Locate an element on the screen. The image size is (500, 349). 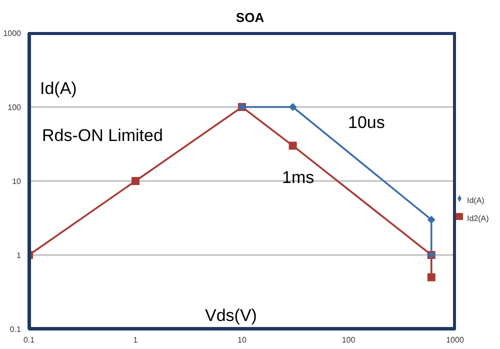
x-tick-label: 1000 is located at coordinates (455, 340).